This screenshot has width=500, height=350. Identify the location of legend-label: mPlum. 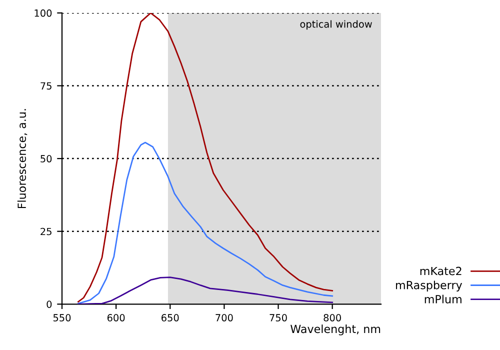
(443, 299).